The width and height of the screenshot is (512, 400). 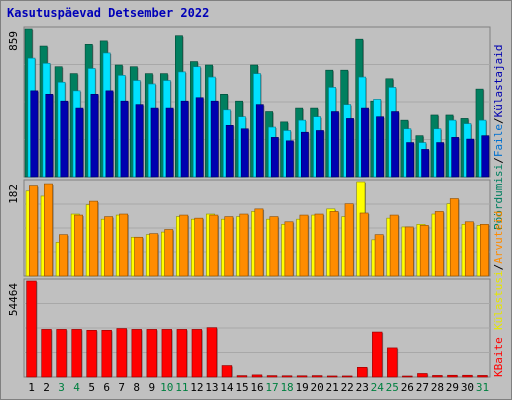 I want to click on y-max-label: 859, so click(x=13, y=41).